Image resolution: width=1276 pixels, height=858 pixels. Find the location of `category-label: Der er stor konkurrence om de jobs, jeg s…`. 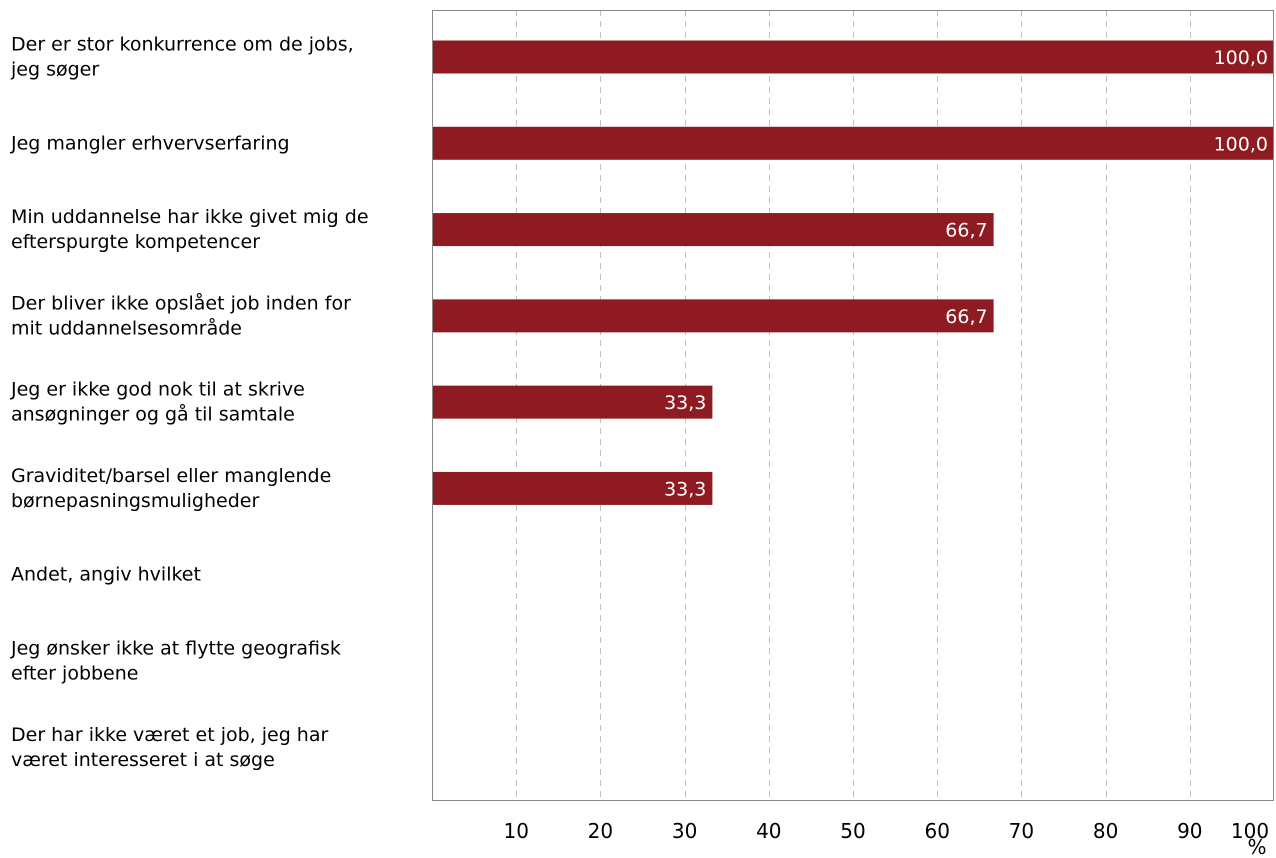

category-label: Der er stor konkurrence om de jobs, jeg s… is located at coordinates (182, 57).